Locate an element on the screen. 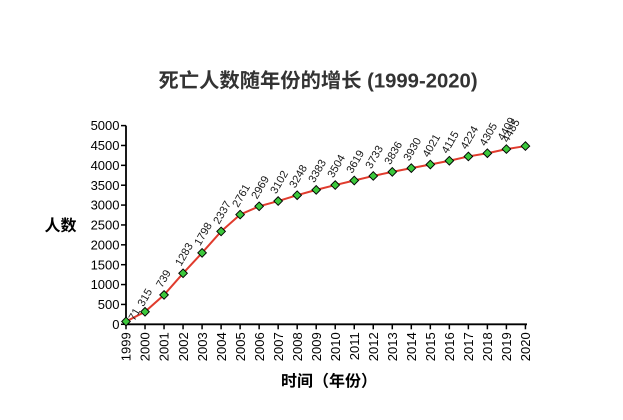 Image resolution: width=623 pixels, height=420 pixels. svg-text: 0 is located at coordinates (115, 324).